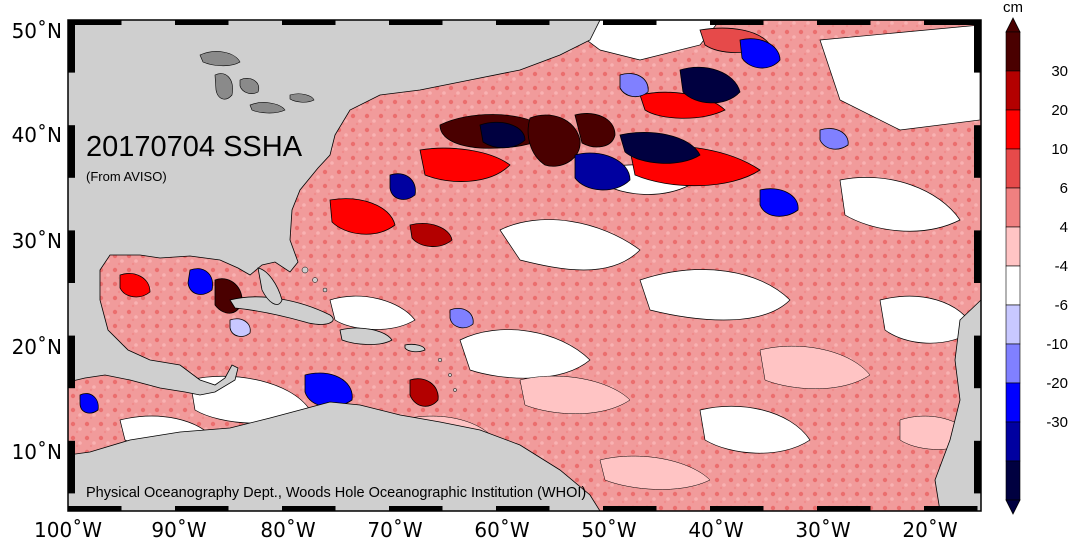 This screenshot has height=542, width=1072. I want to click on colorbar: cm 30 20 10 6 4 -4 -6 -10 -20 -30, so click(1035, 257).